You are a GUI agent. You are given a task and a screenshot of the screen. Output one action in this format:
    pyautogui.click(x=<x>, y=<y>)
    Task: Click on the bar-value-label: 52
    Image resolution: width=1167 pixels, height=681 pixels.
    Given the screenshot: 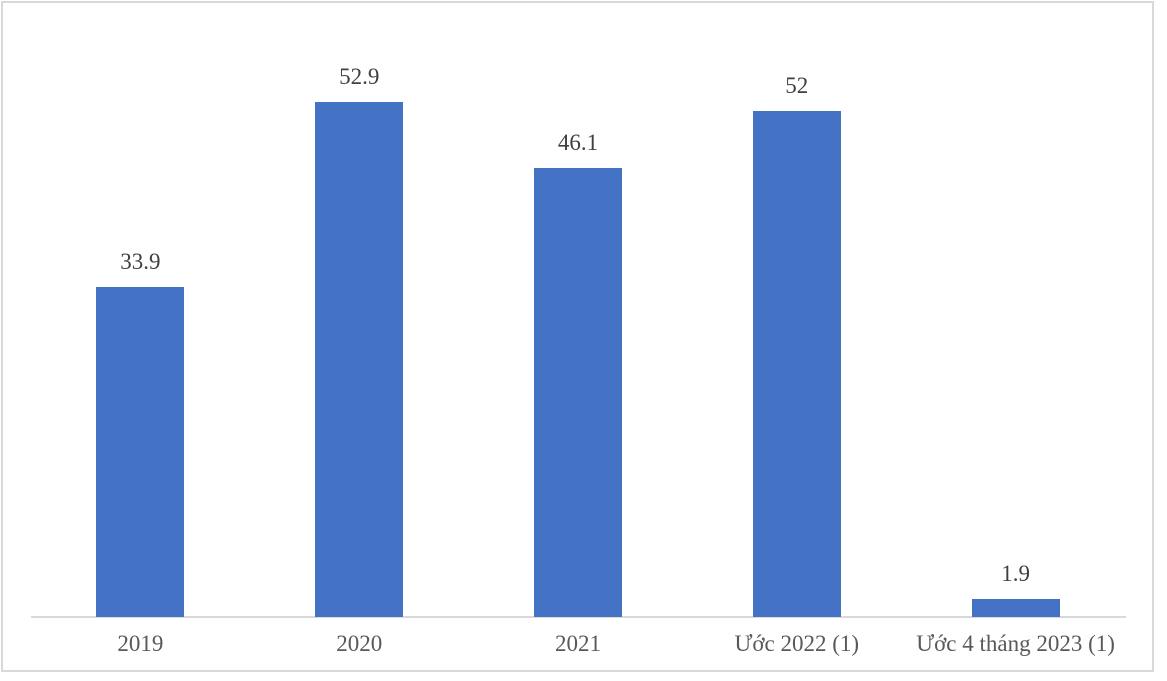 What is the action you would take?
    pyautogui.click(x=797, y=85)
    